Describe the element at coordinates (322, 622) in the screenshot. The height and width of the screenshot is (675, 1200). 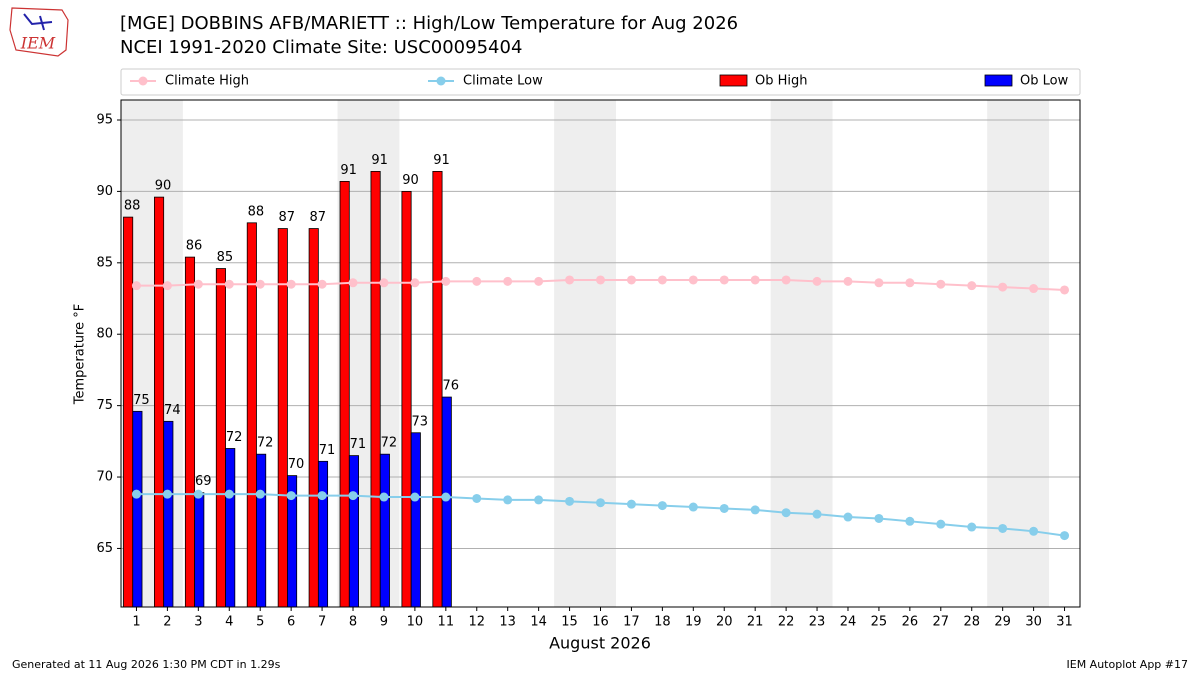
I see `x-tick-label: 7` at that location.